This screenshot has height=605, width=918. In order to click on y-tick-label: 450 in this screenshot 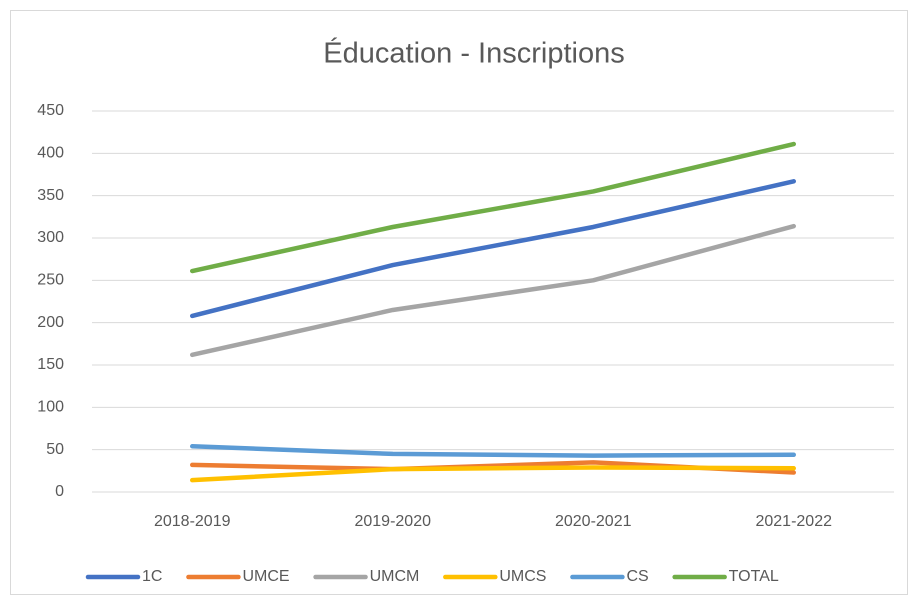, I will do `click(50, 110)`.